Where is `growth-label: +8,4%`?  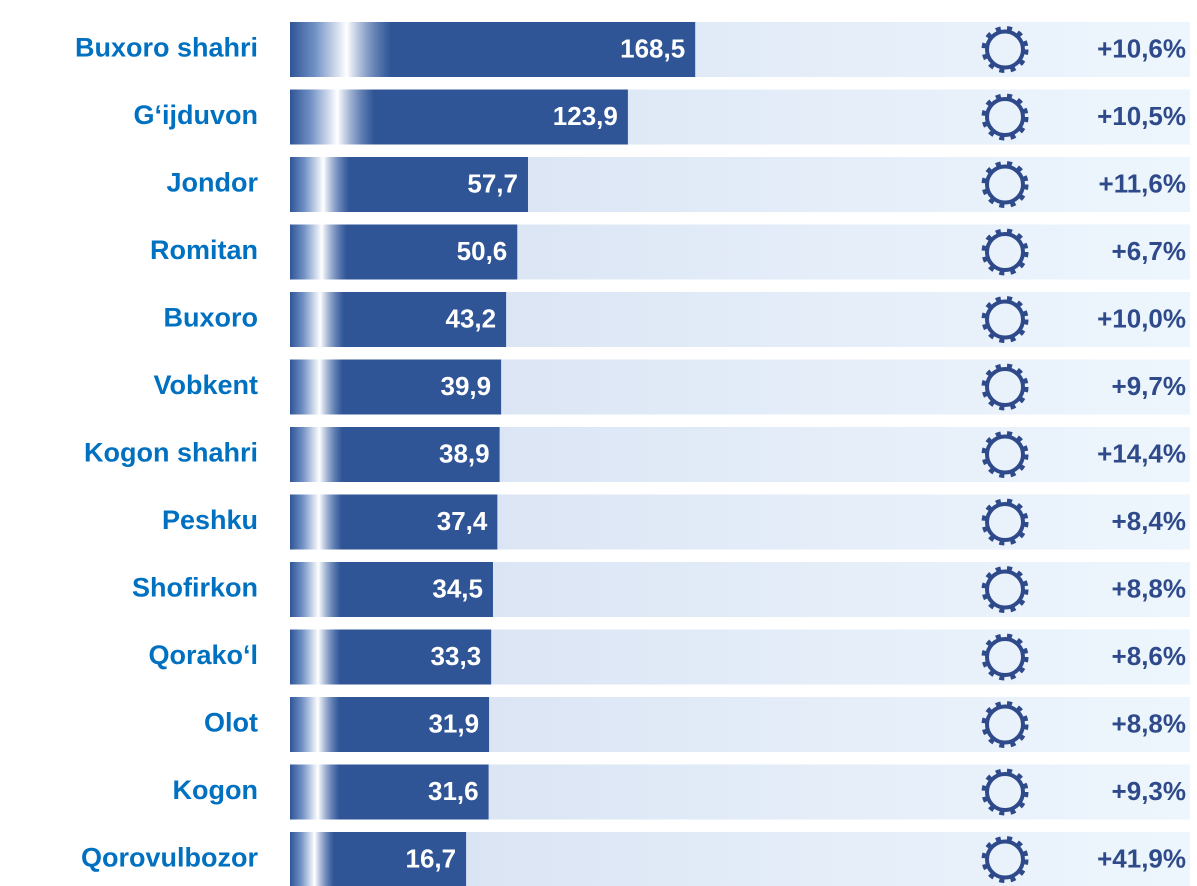 growth-label: +8,4% is located at coordinates (1149, 521).